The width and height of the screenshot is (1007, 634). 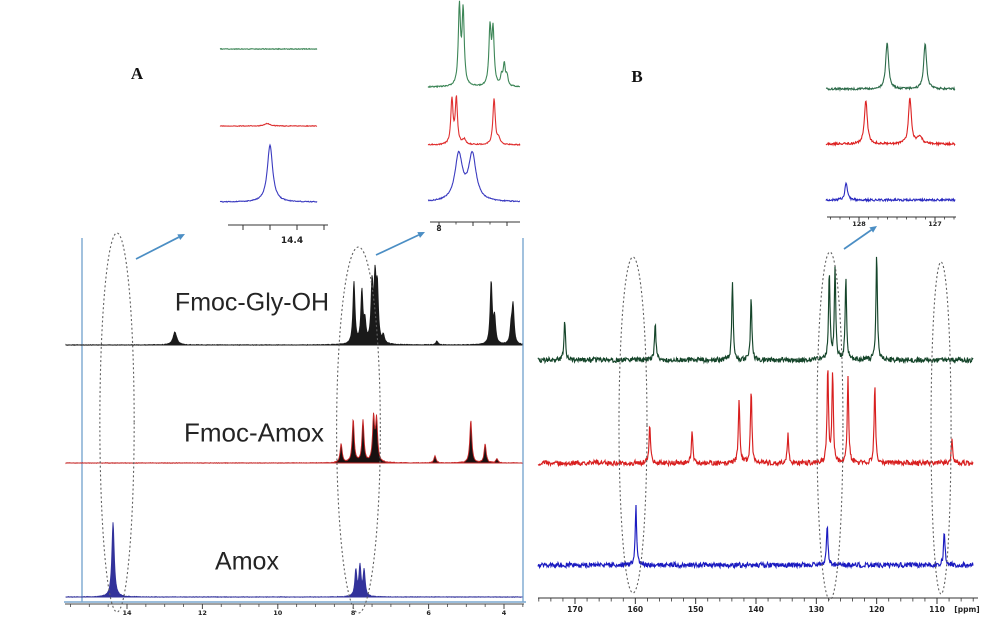 I want to click on axis-tick-label: 14.4, so click(x=292, y=241).